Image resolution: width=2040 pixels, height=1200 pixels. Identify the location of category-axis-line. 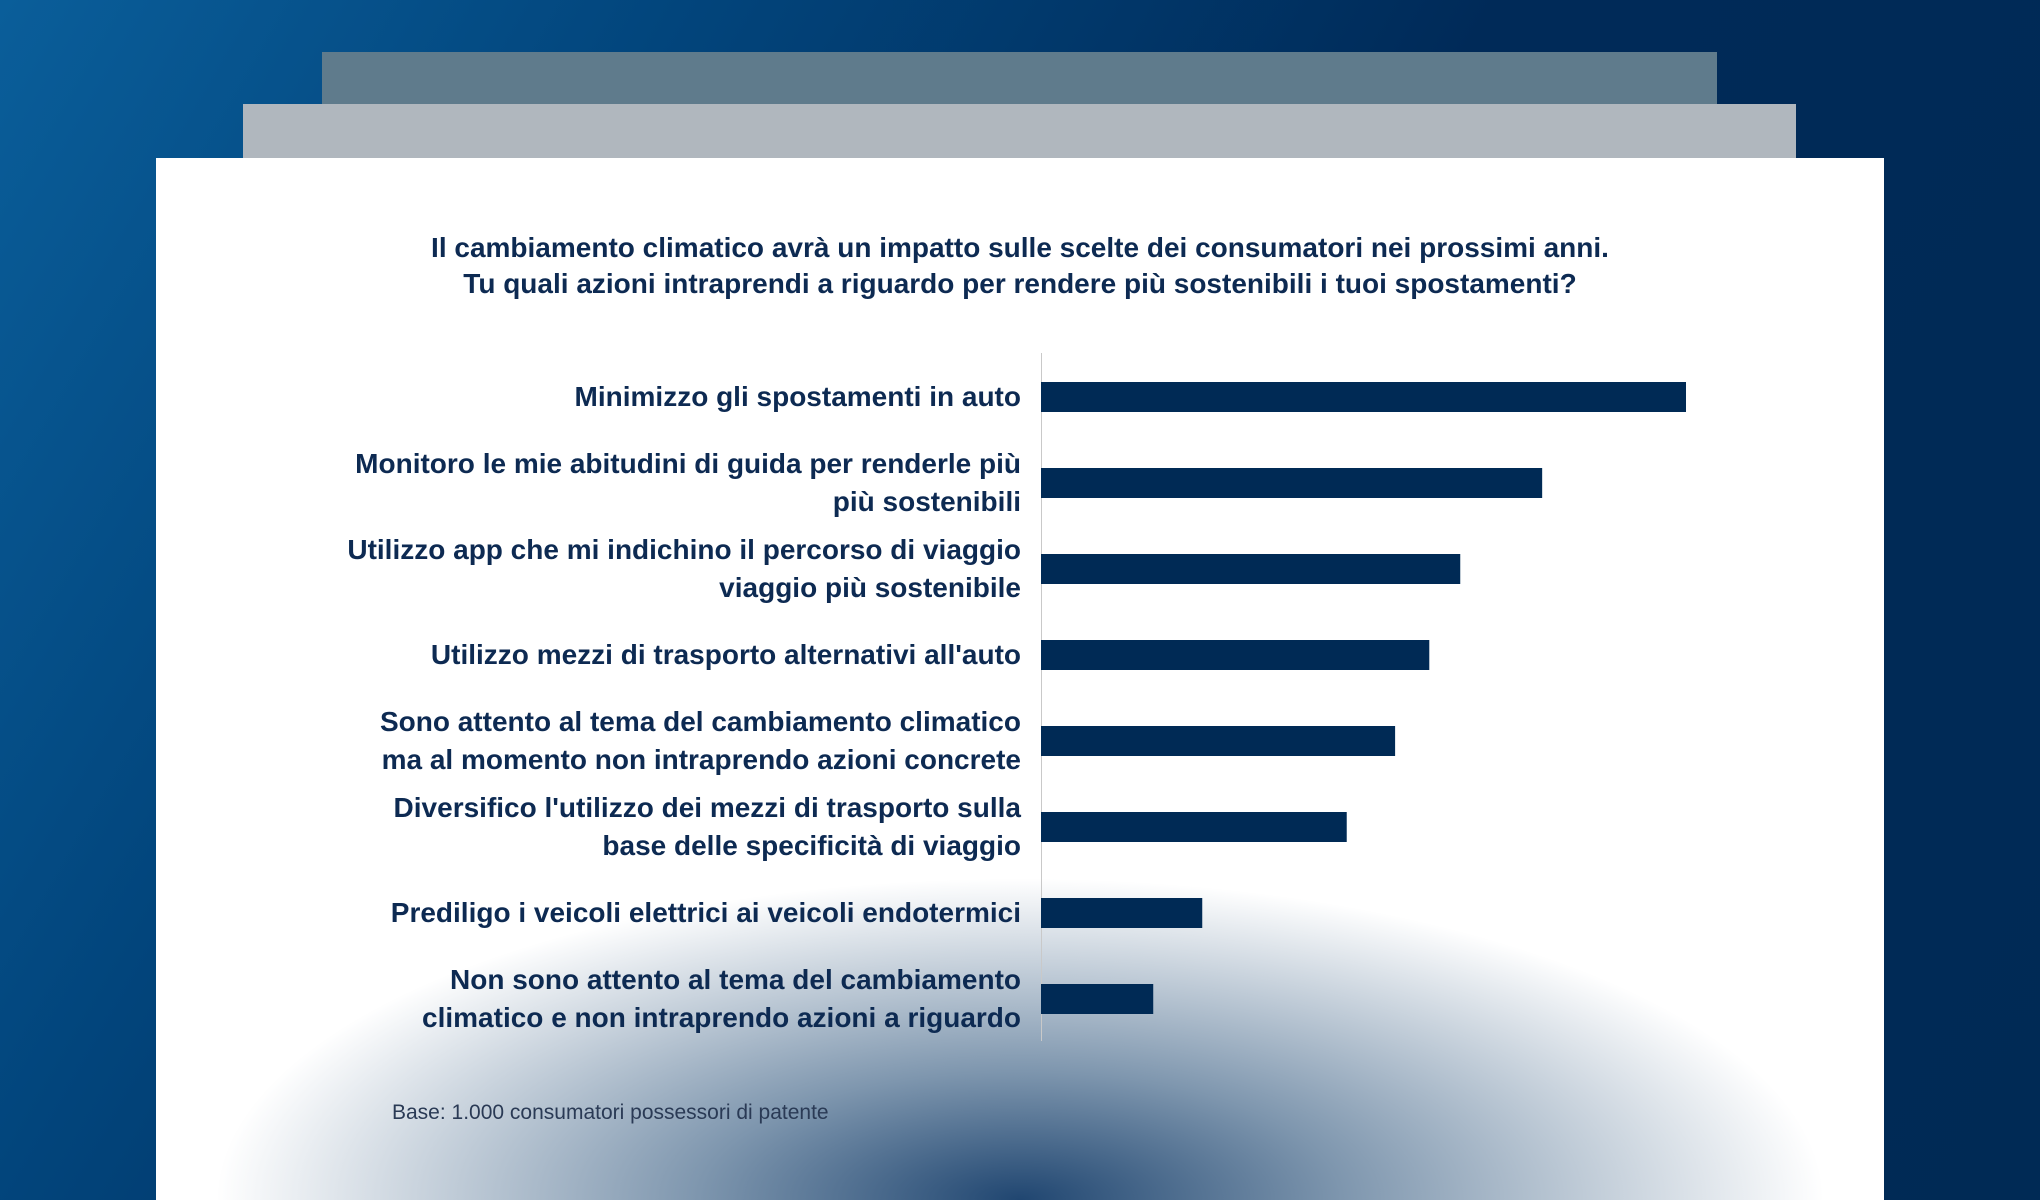
(1041, 697).